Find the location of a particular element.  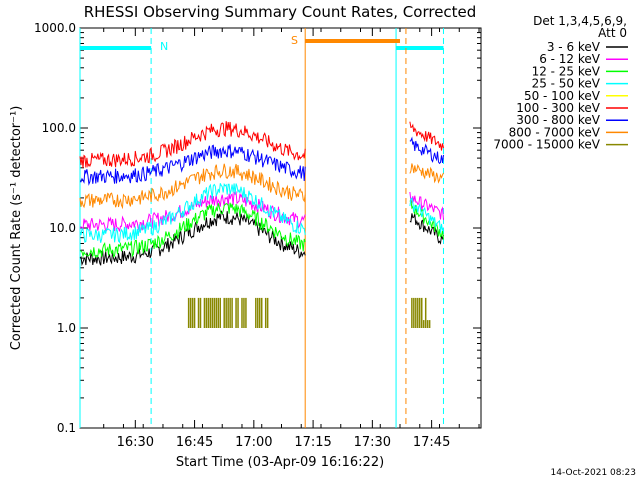

series-300-800-kev is located at coordinates (261, 161).